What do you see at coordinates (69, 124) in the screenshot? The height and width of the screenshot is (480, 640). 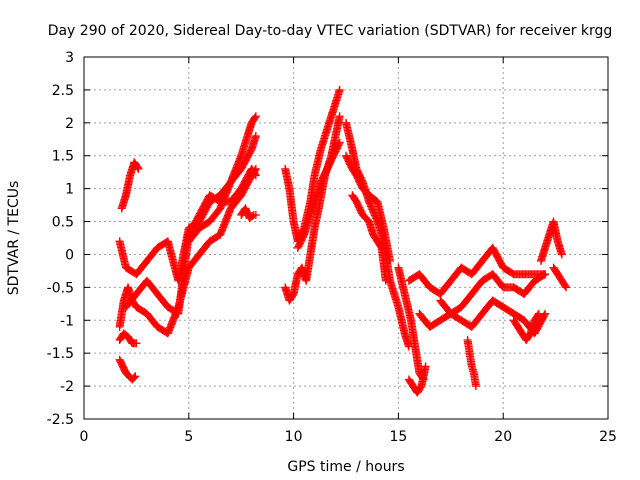 I see `y-tick-label: 2` at bounding box center [69, 124].